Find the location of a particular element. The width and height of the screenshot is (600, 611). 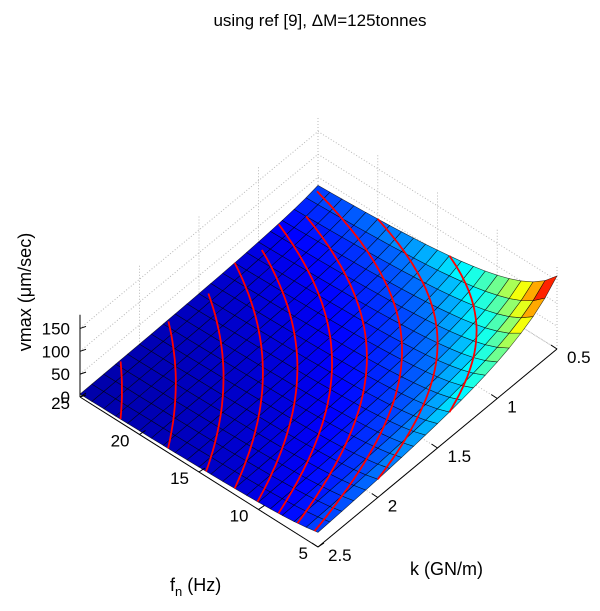

k-tick-label: 2 is located at coordinates (392, 506).